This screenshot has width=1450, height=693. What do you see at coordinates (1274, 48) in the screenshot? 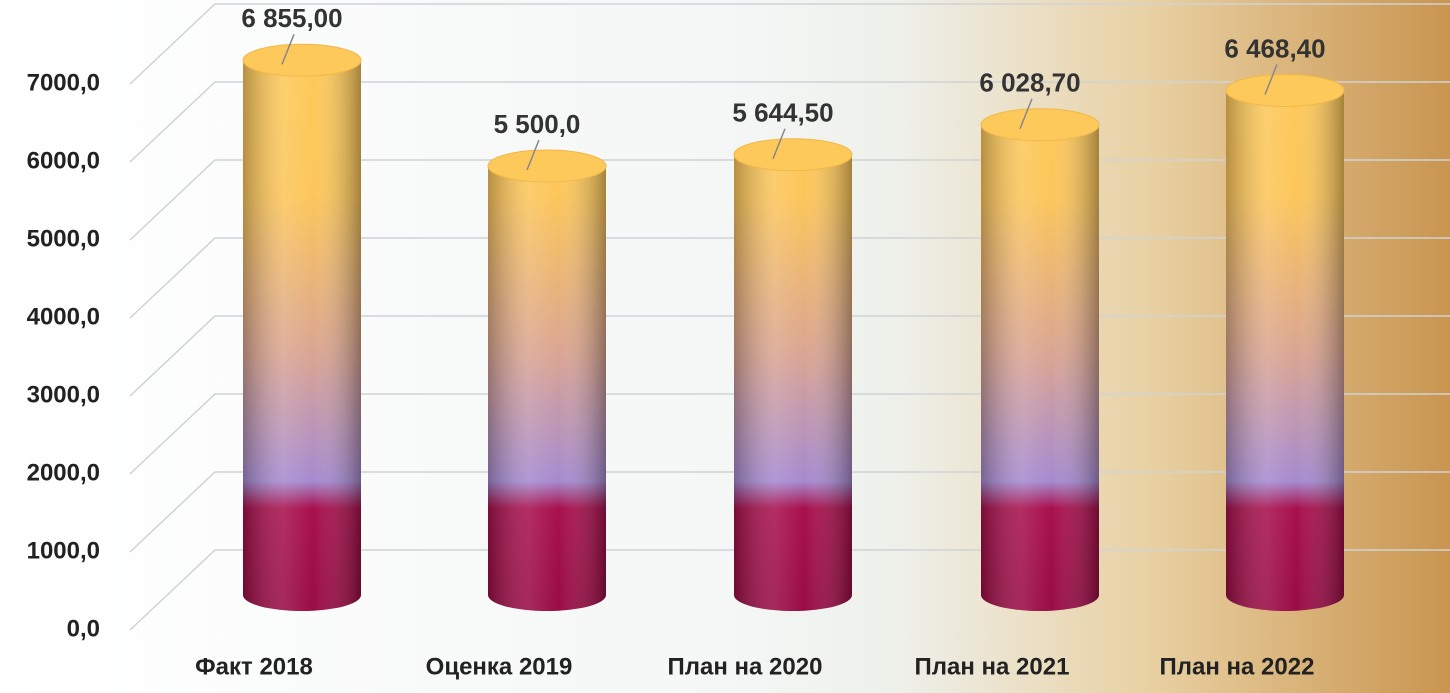
I see `value-label: 6 468,40` at bounding box center [1274, 48].